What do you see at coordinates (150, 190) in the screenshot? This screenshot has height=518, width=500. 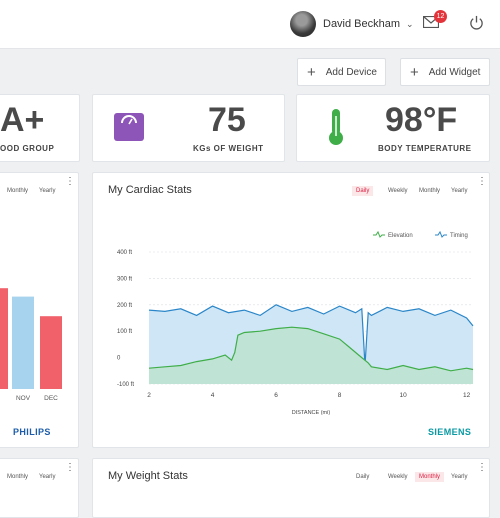 I see `cardiac-title: My Cardiac Stats` at bounding box center [150, 190].